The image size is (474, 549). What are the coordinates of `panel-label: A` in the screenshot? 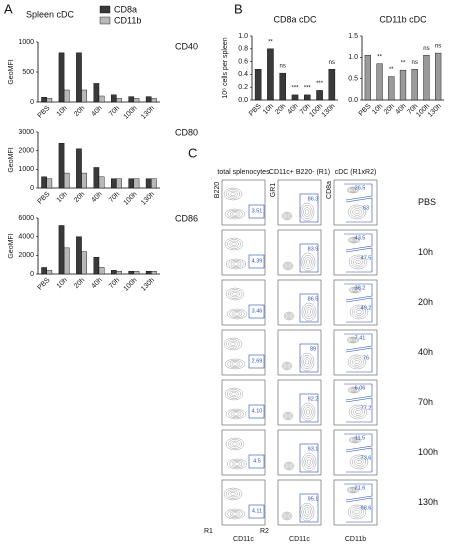 It's located at (8, 8).